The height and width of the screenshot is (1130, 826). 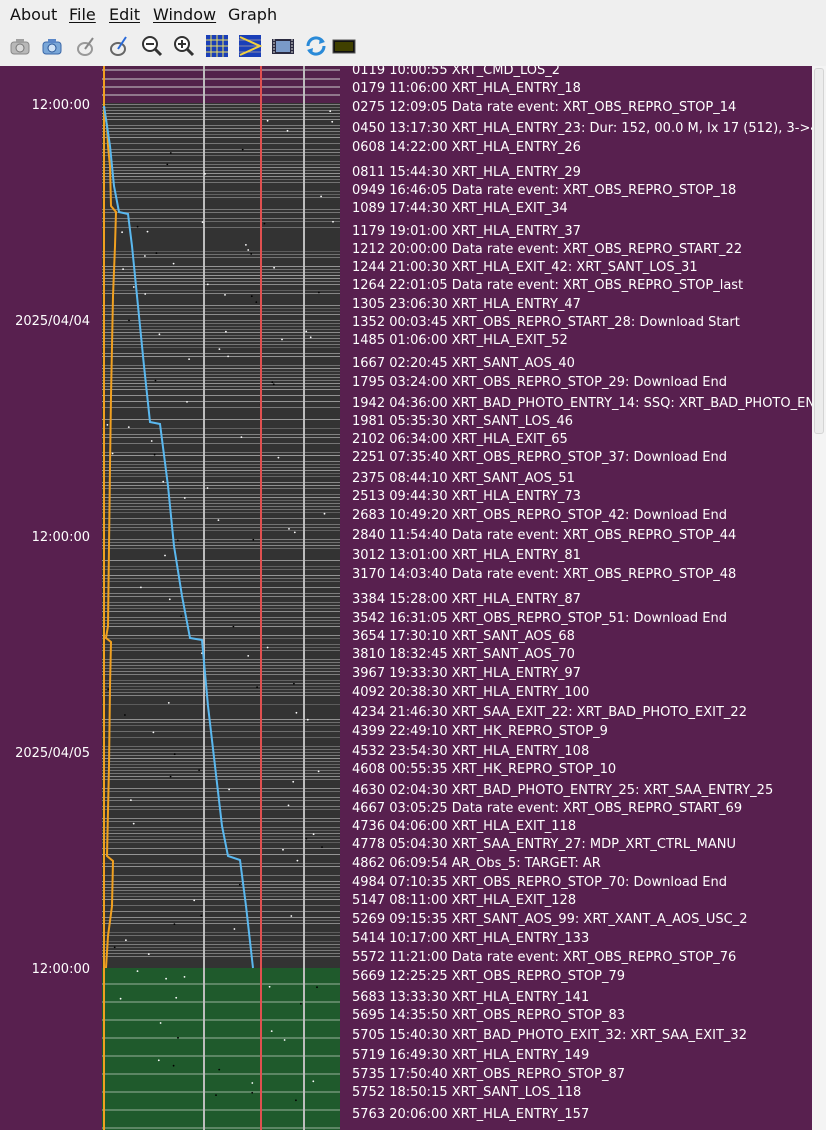 I want to click on event-item: 4092 20:38:30 XRT_HLA_ENTRY_100, so click(x=471, y=692).